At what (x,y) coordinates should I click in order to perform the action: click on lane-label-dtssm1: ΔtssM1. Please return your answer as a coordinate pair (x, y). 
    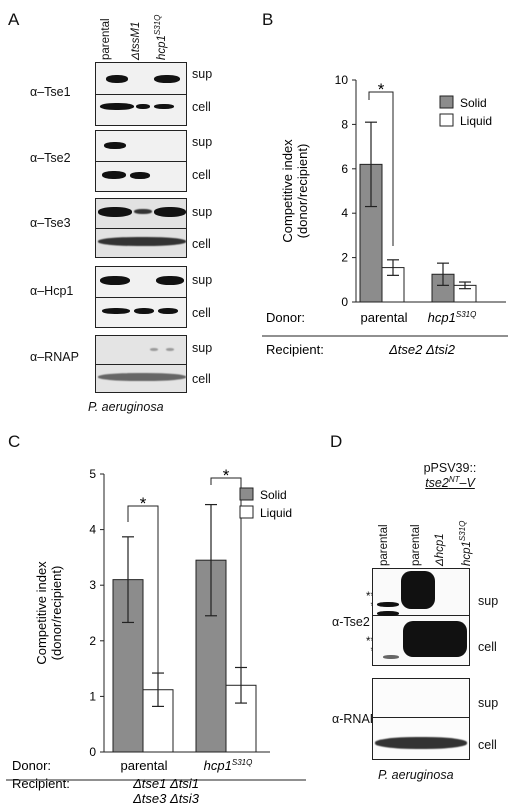
    Looking at the image, I should click on (136, 40).